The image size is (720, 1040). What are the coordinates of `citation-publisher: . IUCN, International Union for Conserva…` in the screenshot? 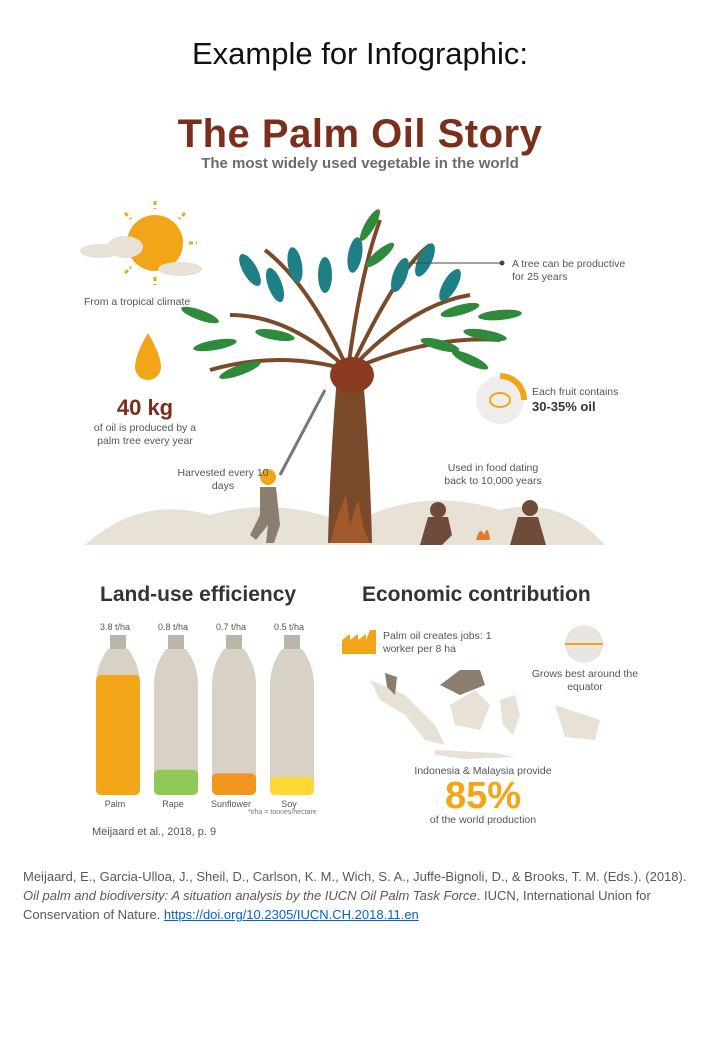 It's located at (337, 905).